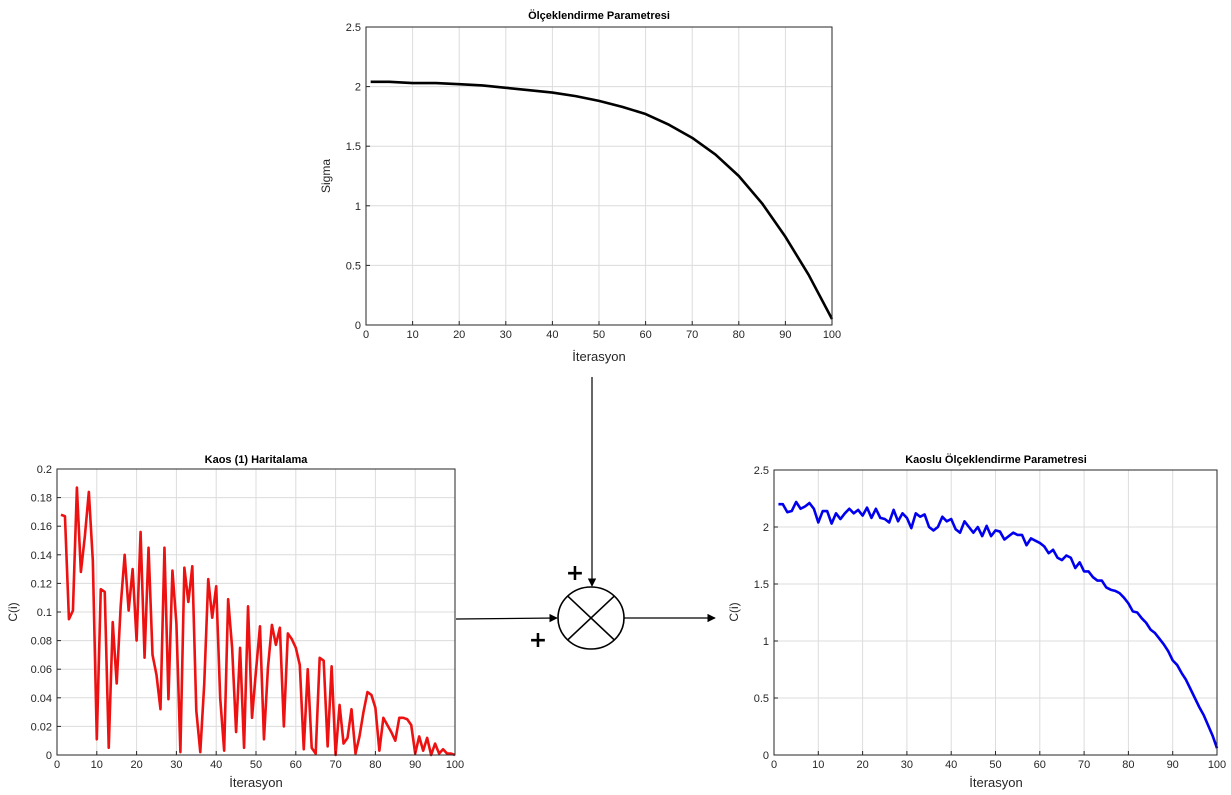  I want to click on y-tick-label: 0.12, so click(41, 584).